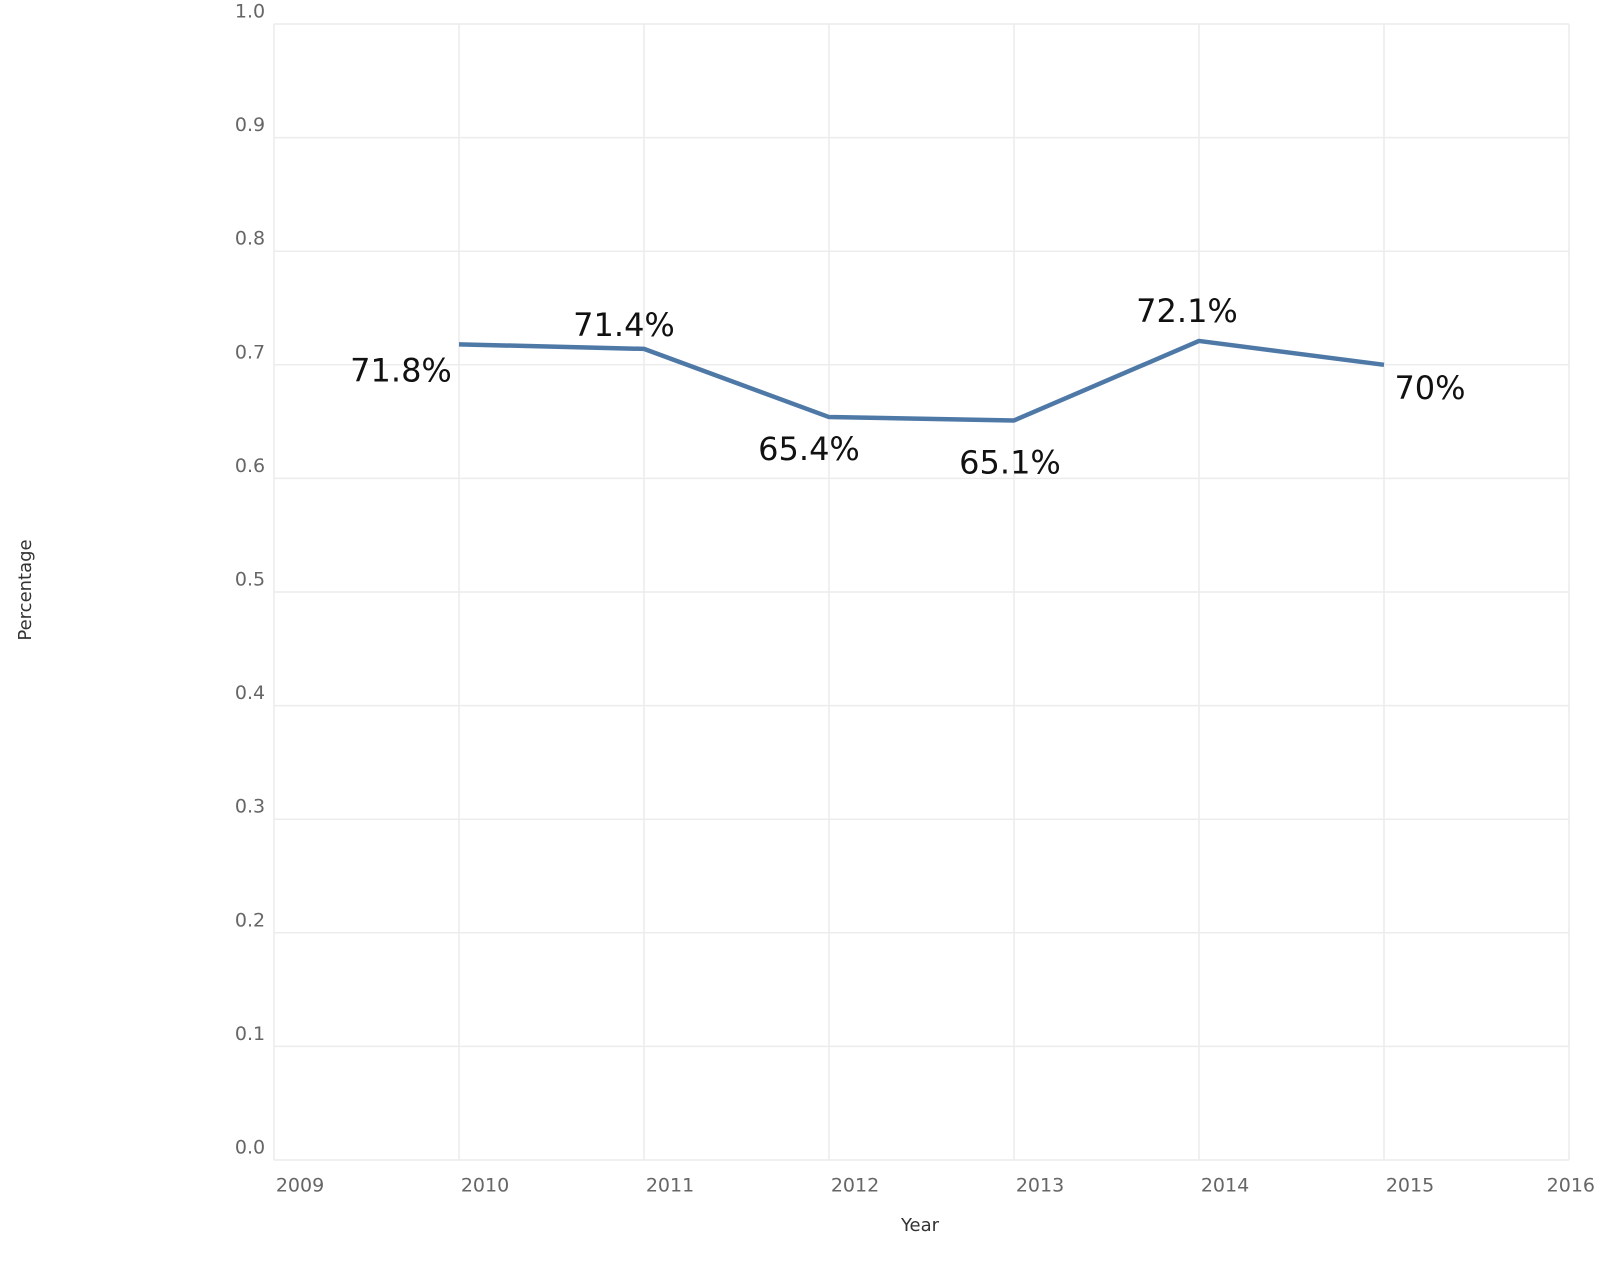 The width and height of the screenshot is (1600, 1275). Describe the element at coordinates (1225, 1186) in the screenshot. I see `x-tick-label: 2014` at that location.